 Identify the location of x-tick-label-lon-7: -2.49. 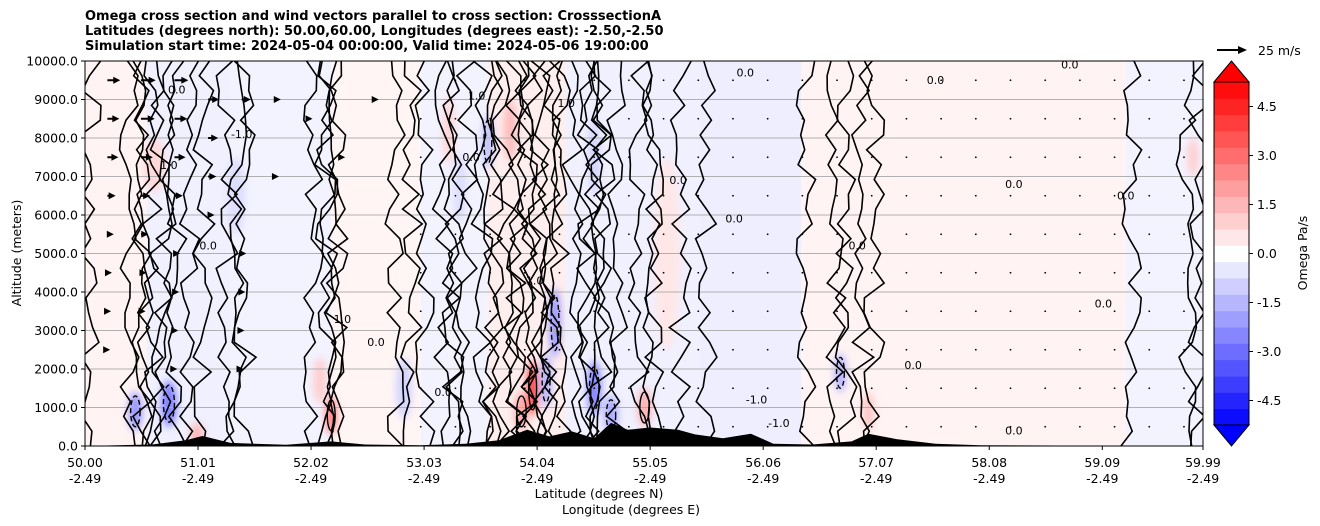
(876, 478).